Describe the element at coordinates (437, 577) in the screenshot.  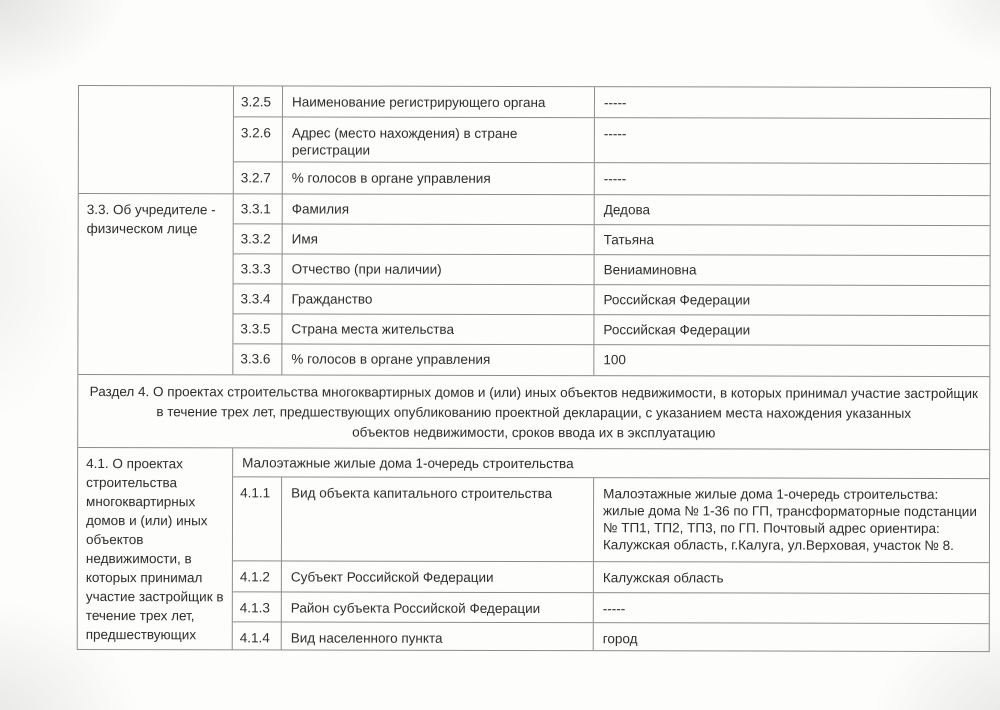
I see `row-label-cell: Субъект Российской Федерации` at that location.